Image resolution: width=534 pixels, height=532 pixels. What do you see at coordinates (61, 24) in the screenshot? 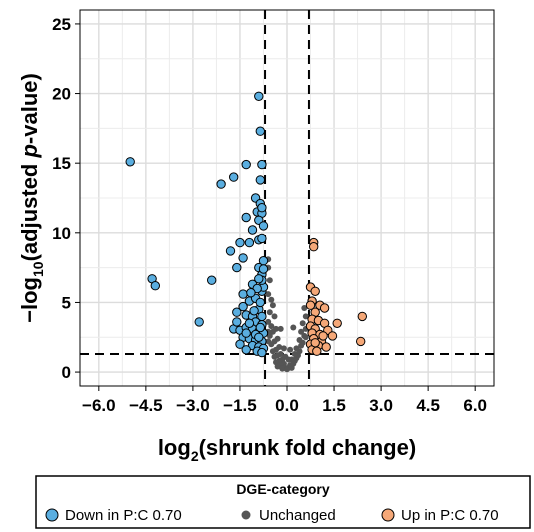
I see `y-tick-label: 25` at bounding box center [61, 24].